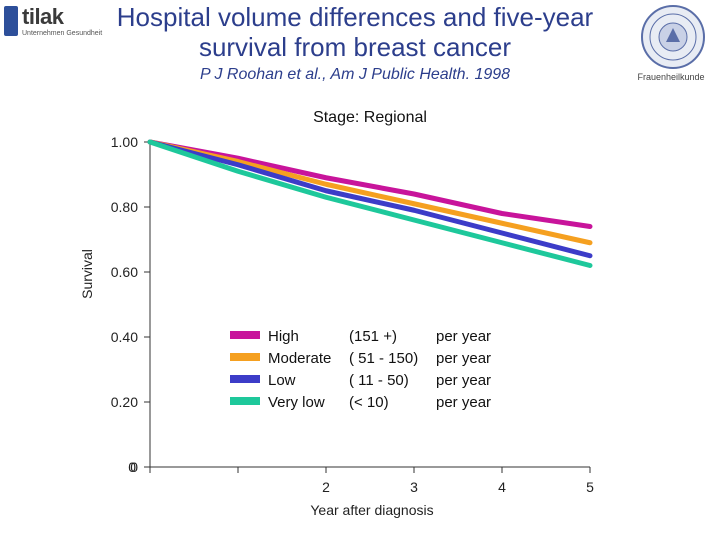 The image size is (720, 545). I want to click on y-tick-label: 0.20, so click(124, 402).